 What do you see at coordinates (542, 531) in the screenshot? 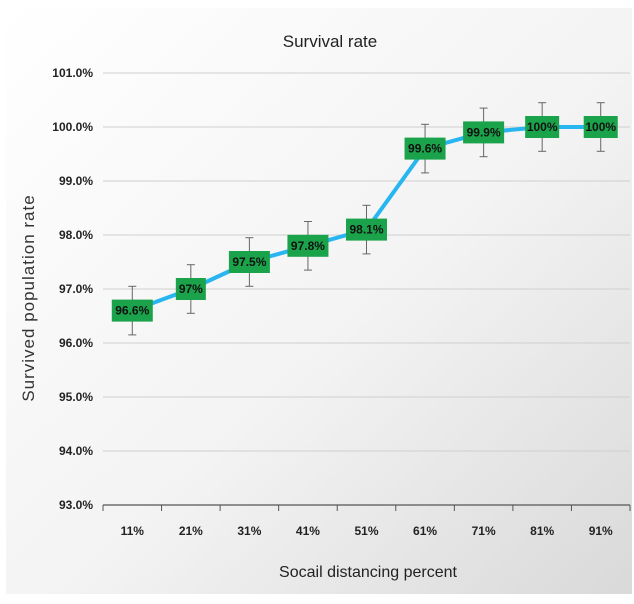
I see `x-tick-label: 81%` at bounding box center [542, 531].